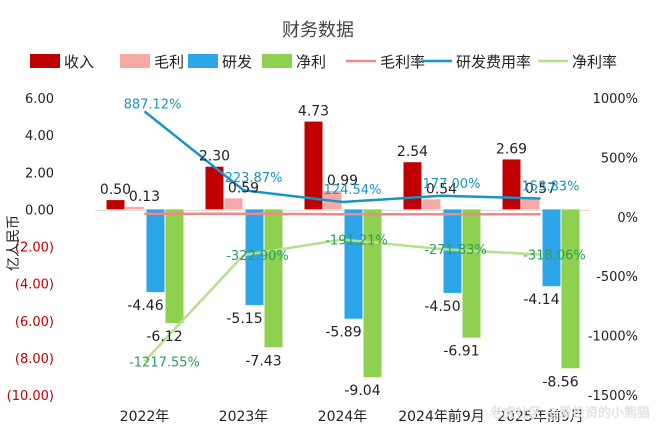 This screenshot has width=657, height=444. I want to click on legend-label: 净利率, so click(594, 62).